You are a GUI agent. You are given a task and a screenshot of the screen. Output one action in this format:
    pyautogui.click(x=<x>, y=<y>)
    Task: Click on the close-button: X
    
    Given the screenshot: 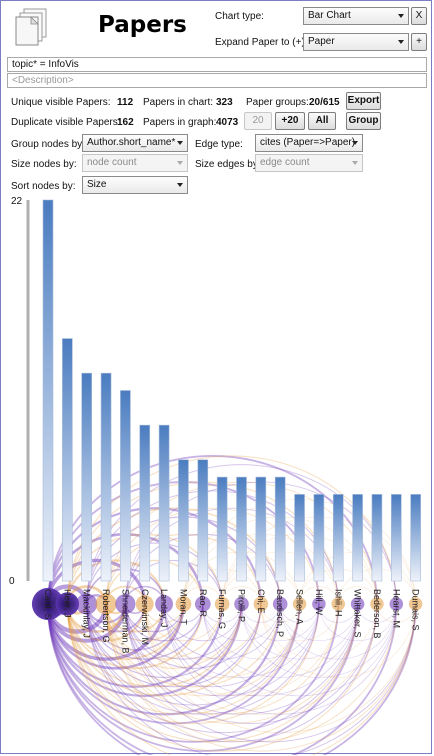 What is the action you would take?
    pyautogui.click(x=419, y=16)
    